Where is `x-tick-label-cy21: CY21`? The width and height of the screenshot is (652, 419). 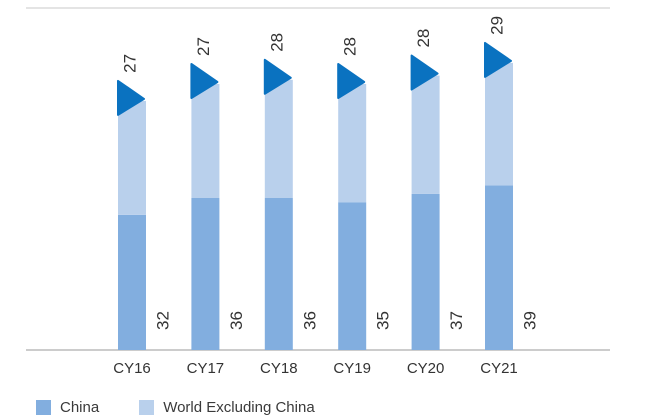
x-tick-label-cy21: CY21 is located at coordinates (499, 368).